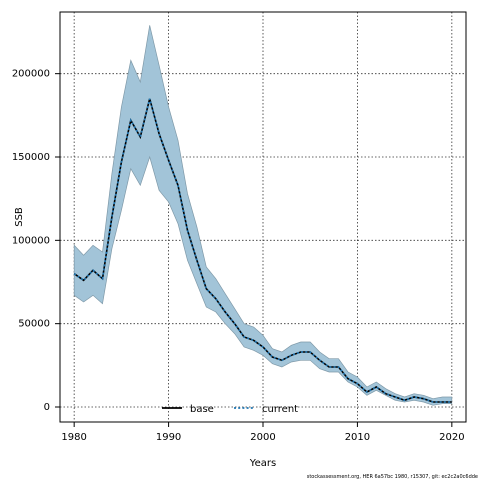 The width and height of the screenshot is (480, 480). What do you see at coordinates (34, 324) in the screenshot?
I see `y-tick-label: 50000` at bounding box center [34, 324].